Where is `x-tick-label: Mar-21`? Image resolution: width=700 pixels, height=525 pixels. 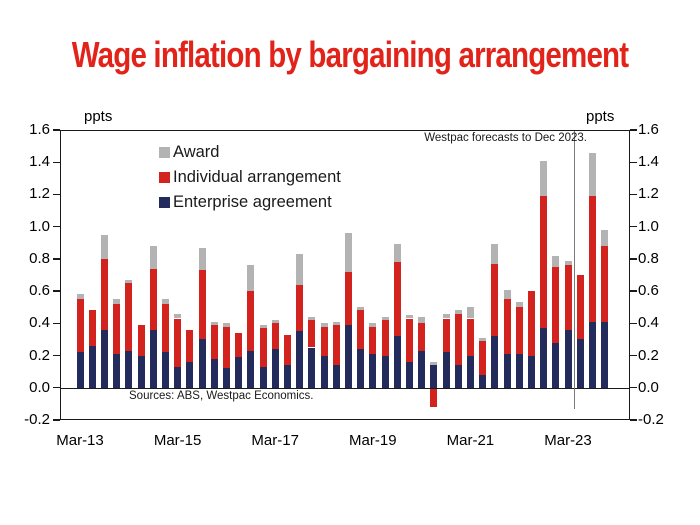
x-tick-label: Mar-21 is located at coordinates (470, 440).